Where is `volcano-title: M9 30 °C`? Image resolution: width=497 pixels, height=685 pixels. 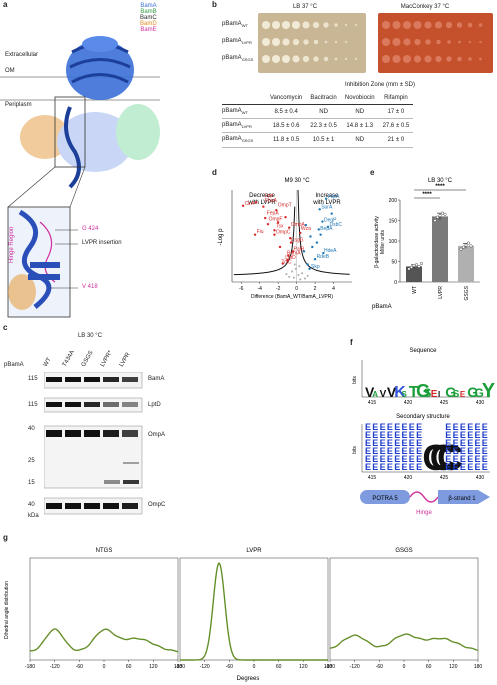 volcano-title: M9 30 °C is located at coordinates (297, 181).